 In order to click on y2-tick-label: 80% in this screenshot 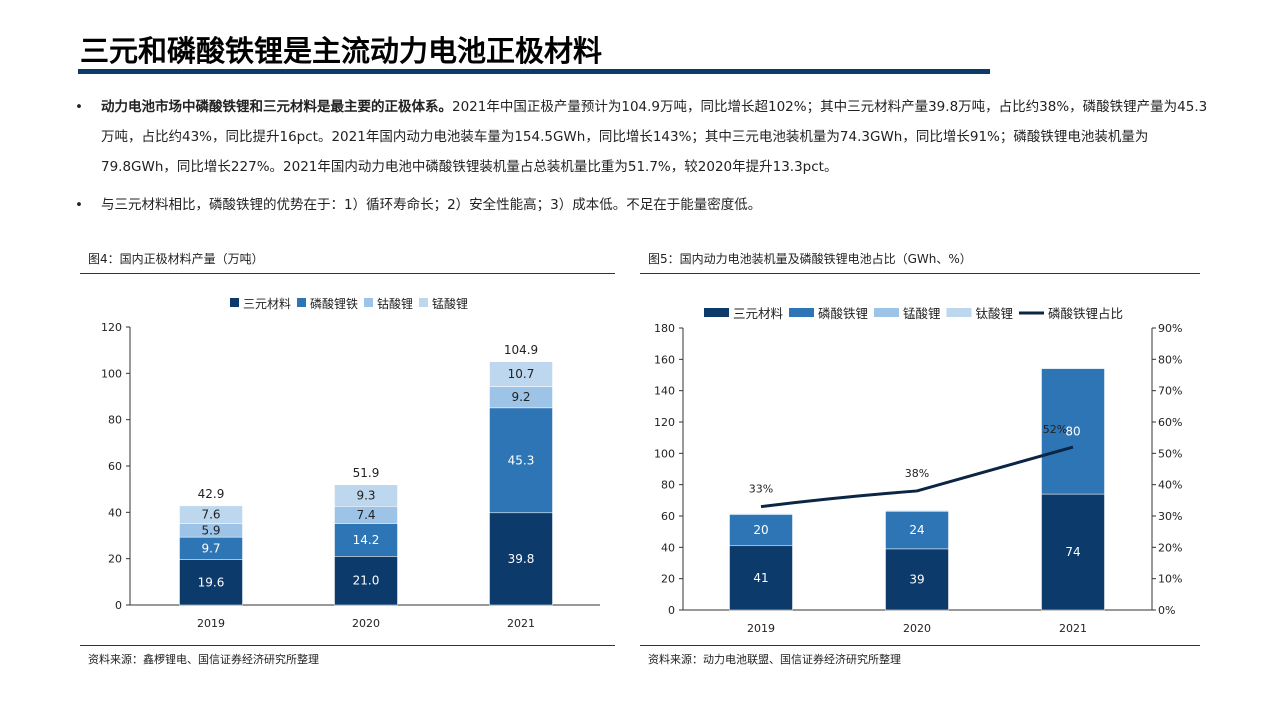, I will do `click(1170, 359)`.